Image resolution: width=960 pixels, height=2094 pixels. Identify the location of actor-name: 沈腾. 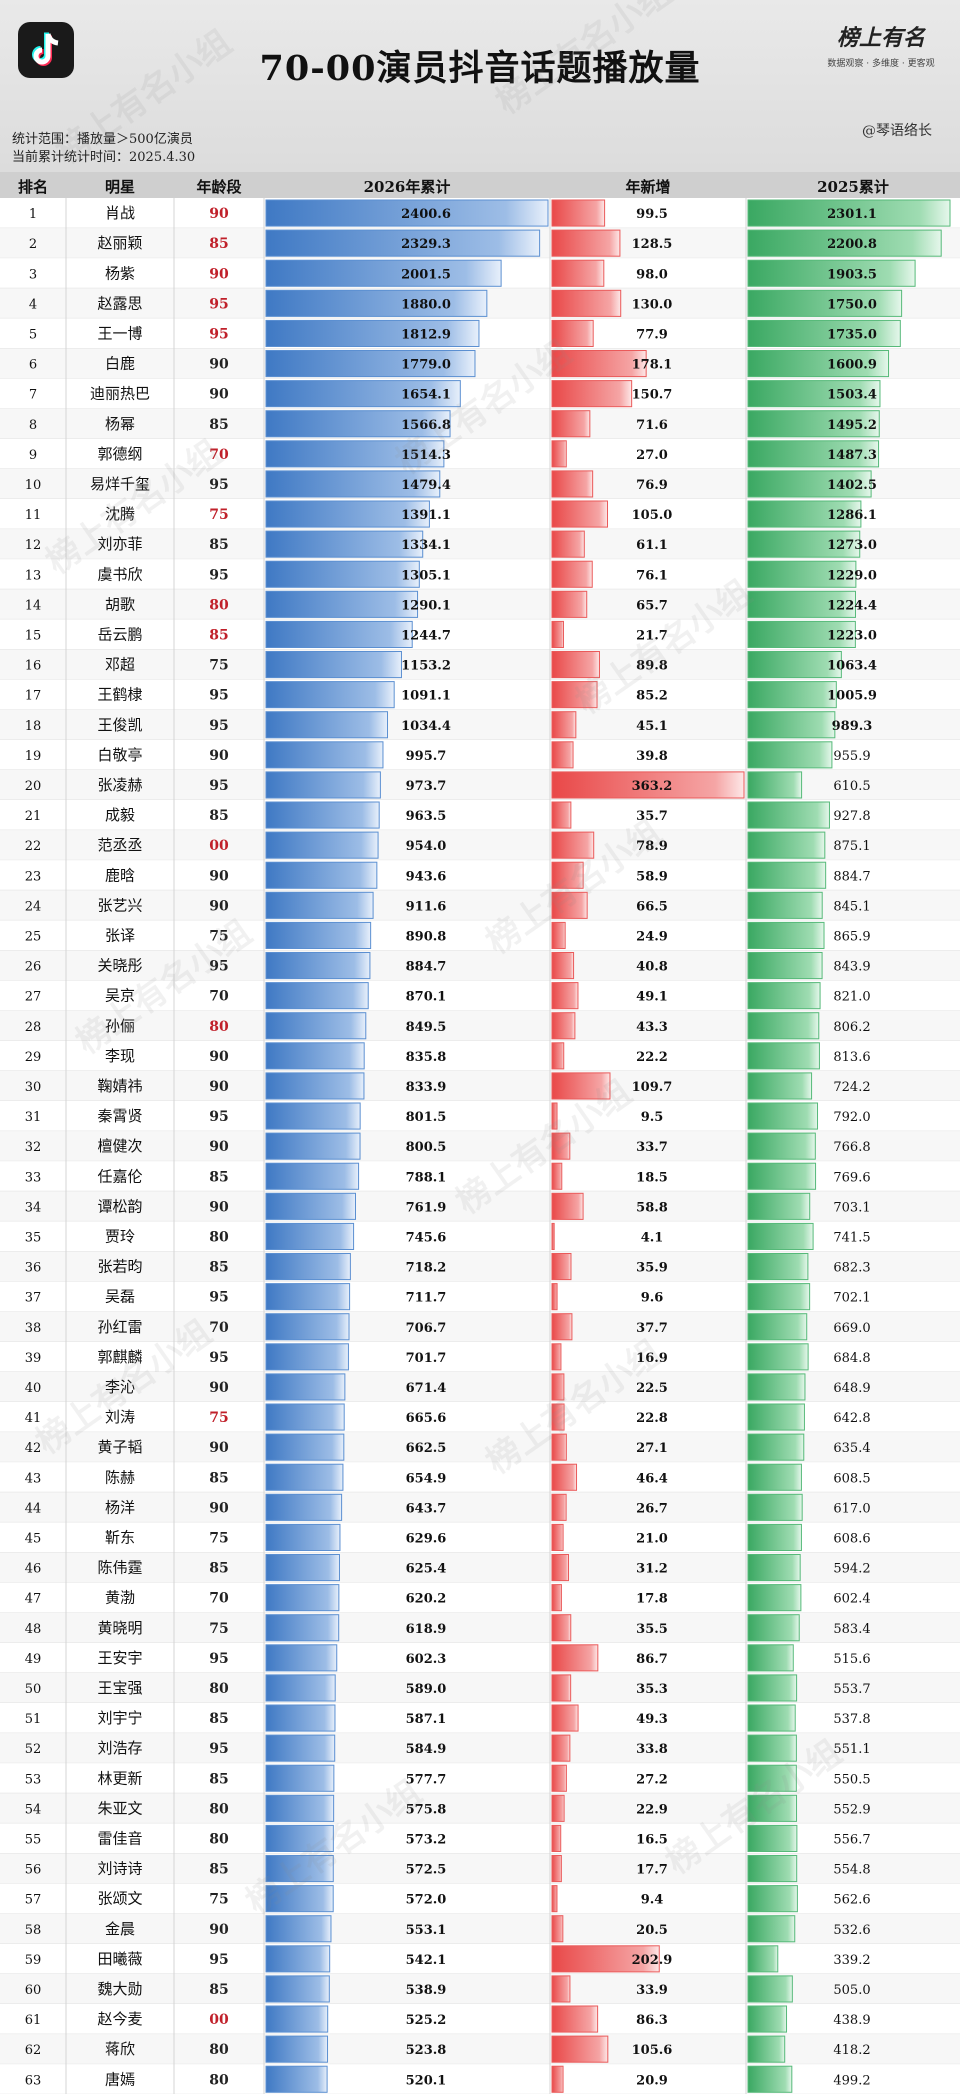
(120, 514).